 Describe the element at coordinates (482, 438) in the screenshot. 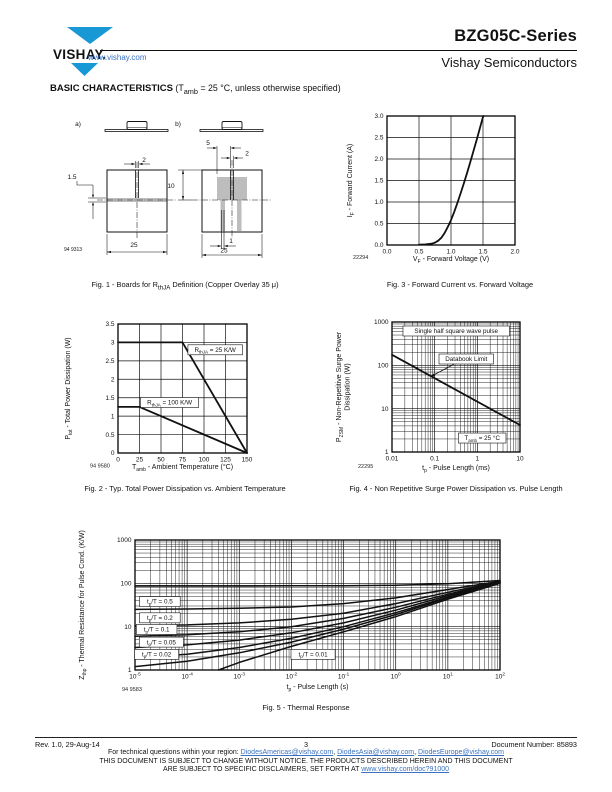

I see `annotation: Tamb = 25 °C` at that location.